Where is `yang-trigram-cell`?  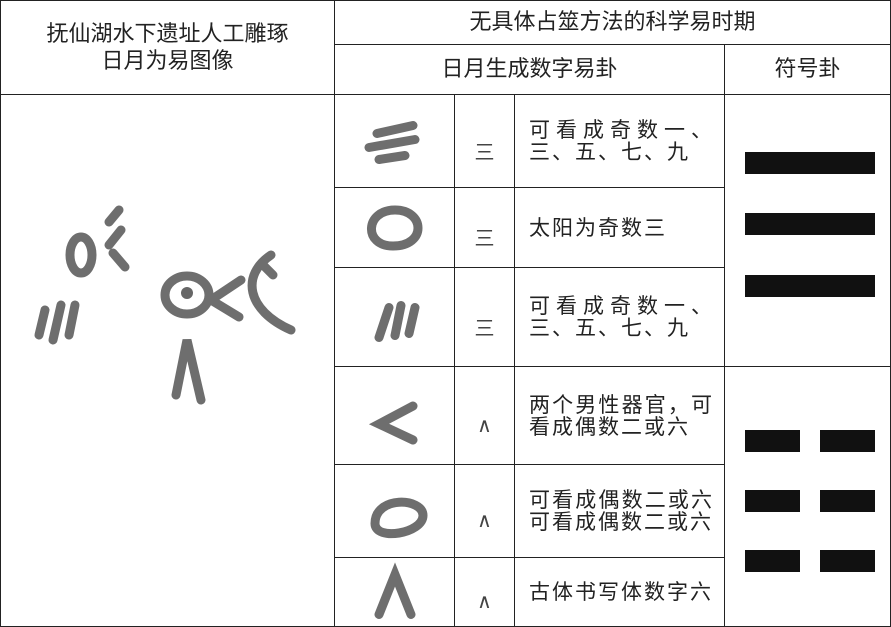 yang-trigram-cell is located at coordinates (808, 231).